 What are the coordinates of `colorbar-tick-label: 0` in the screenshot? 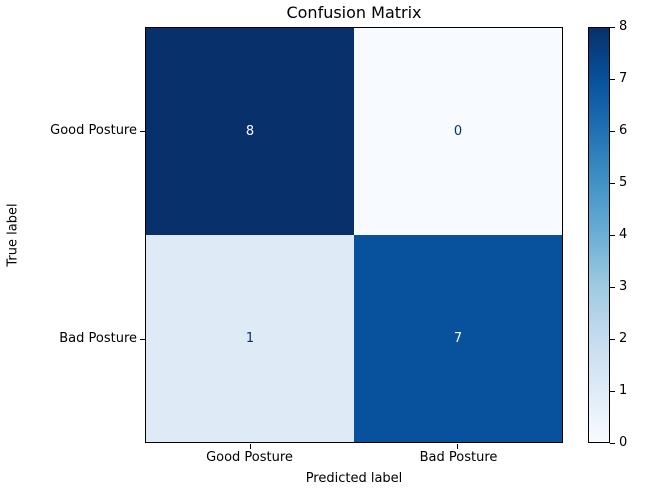 It's located at (623, 442).